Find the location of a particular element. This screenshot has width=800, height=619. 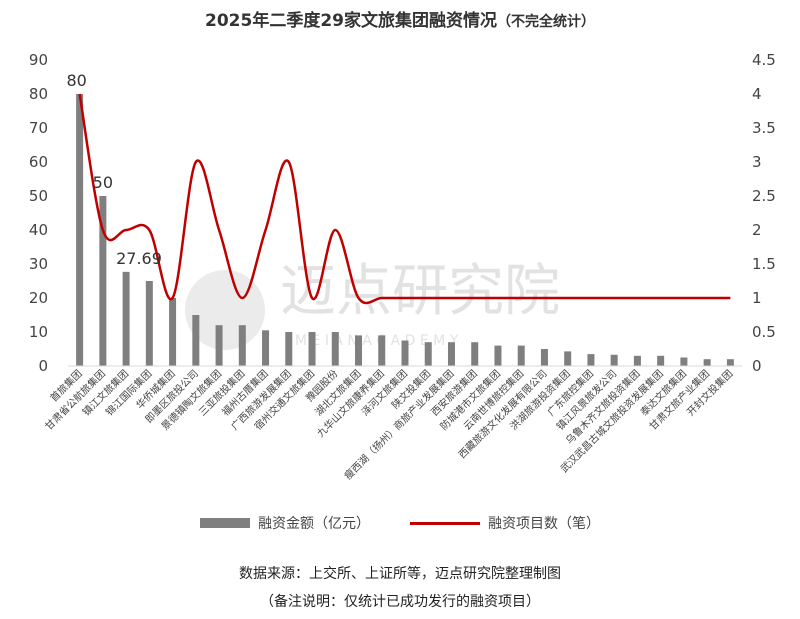

legend-line-label: 融资项目数（笔） is located at coordinates (544, 524).